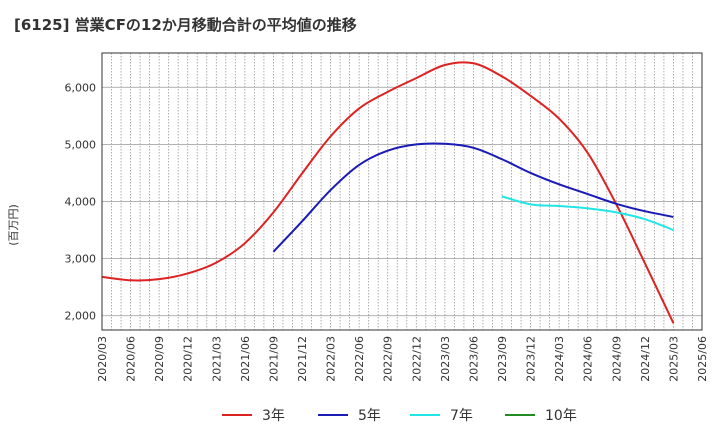 The width and height of the screenshot is (720, 440). What do you see at coordinates (331, 359) in the screenshot?
I see `x-tick-label: 2022/03` at bounding box center [331, 359].